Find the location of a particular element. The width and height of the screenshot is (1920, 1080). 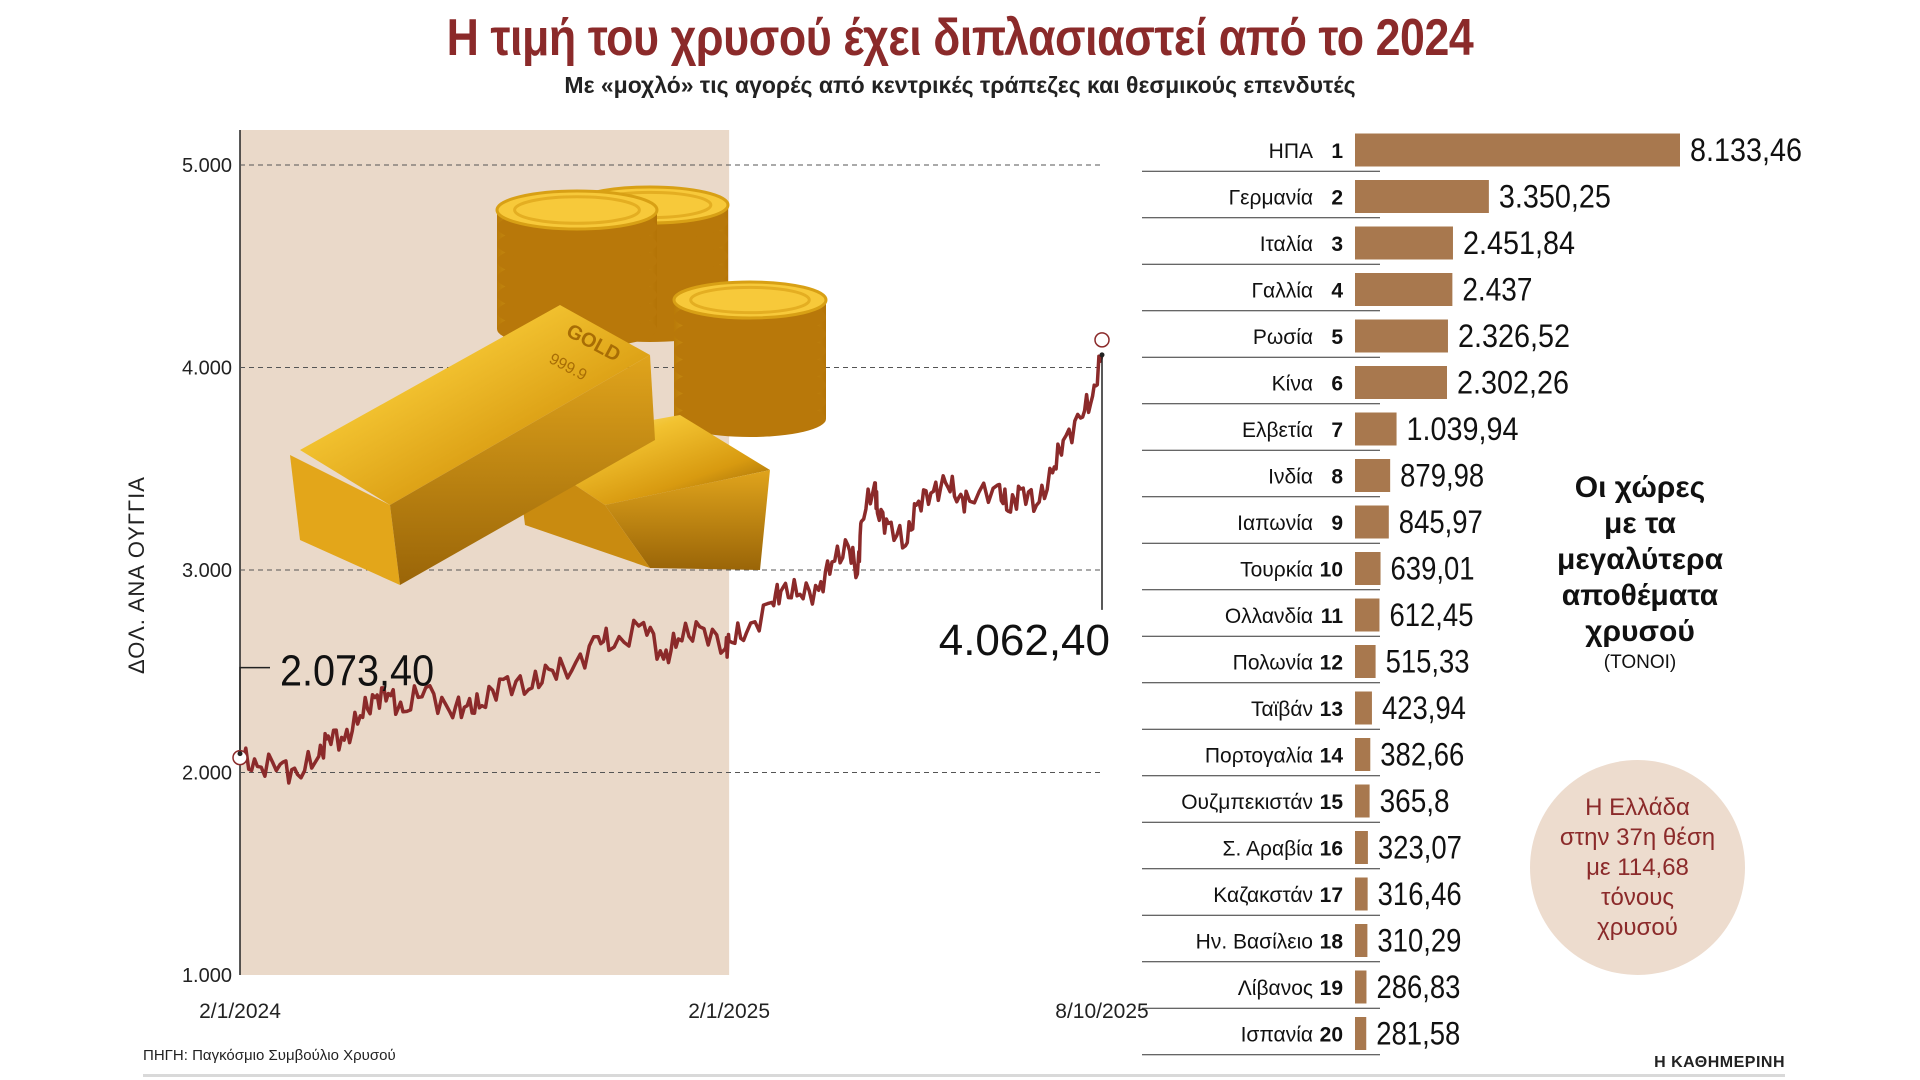

reserve-value-label: 3.350,25 is located at coordinates (1555, 197).